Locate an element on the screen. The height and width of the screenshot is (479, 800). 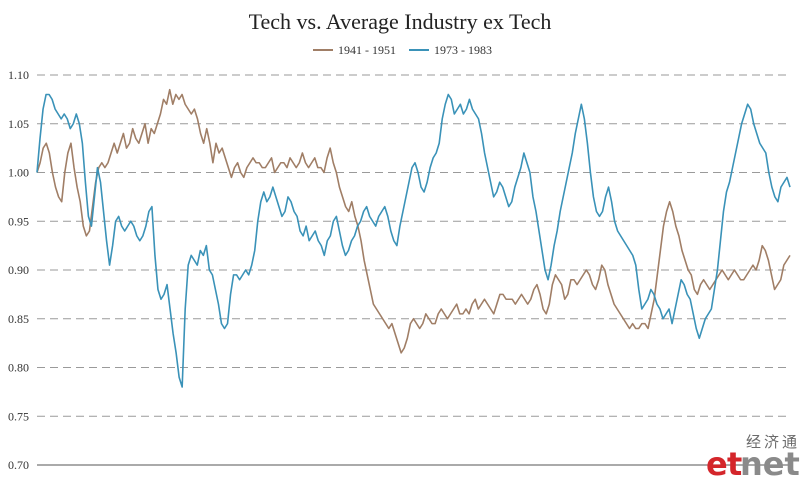
watermark-chinese-text: 经济通 is located at coordinates (773, 442).